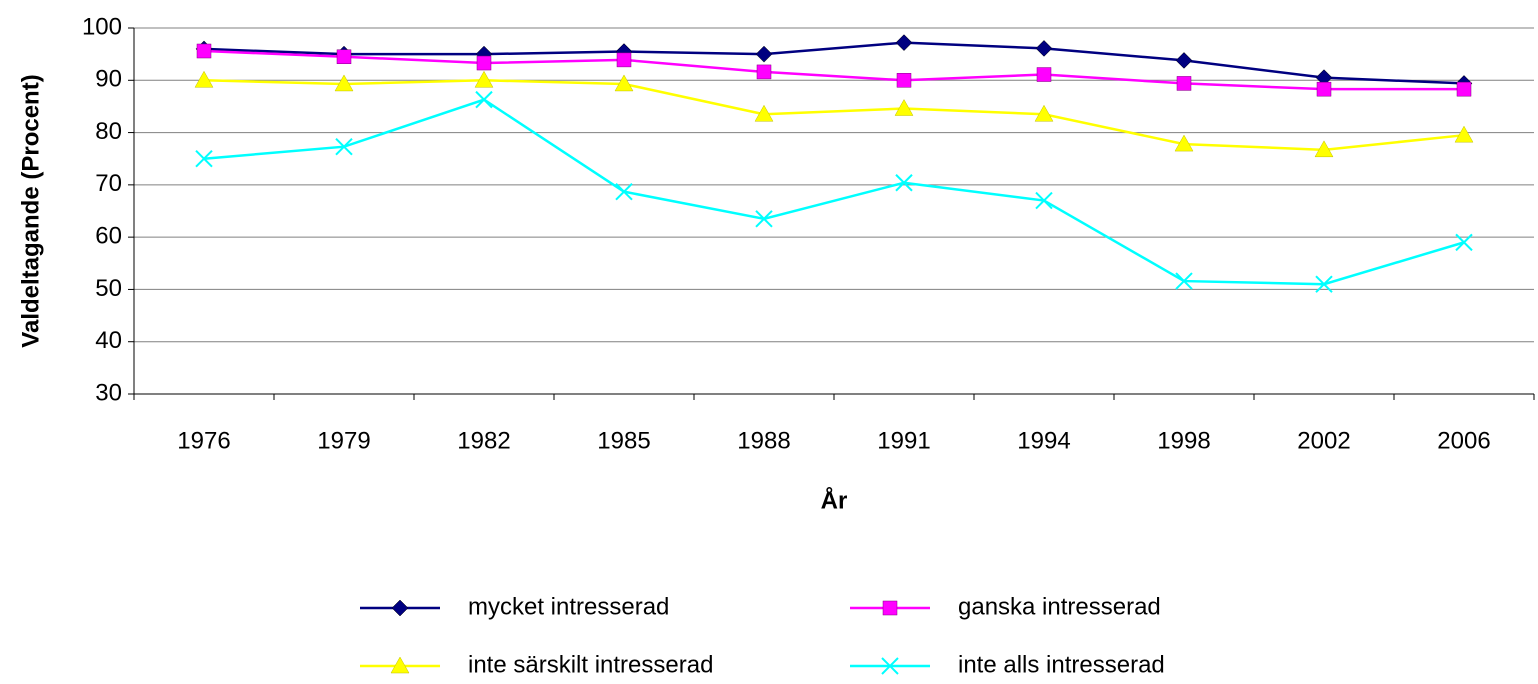 The image size is (1538, 684). What do you see at coordinates (108, 340) in the screenshot?
I see `y-tick-label: 40` at bounding box center [108, 340].